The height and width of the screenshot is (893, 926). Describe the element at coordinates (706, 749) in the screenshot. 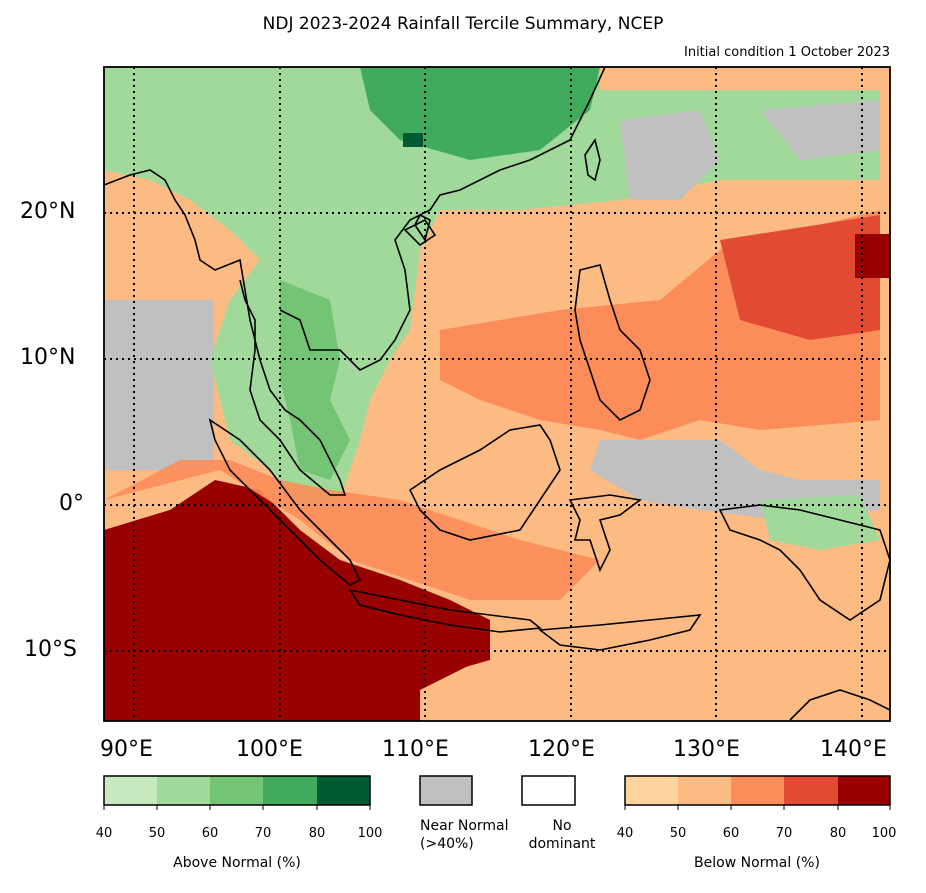

I see `lon-label-130e: 130°E` at that location.